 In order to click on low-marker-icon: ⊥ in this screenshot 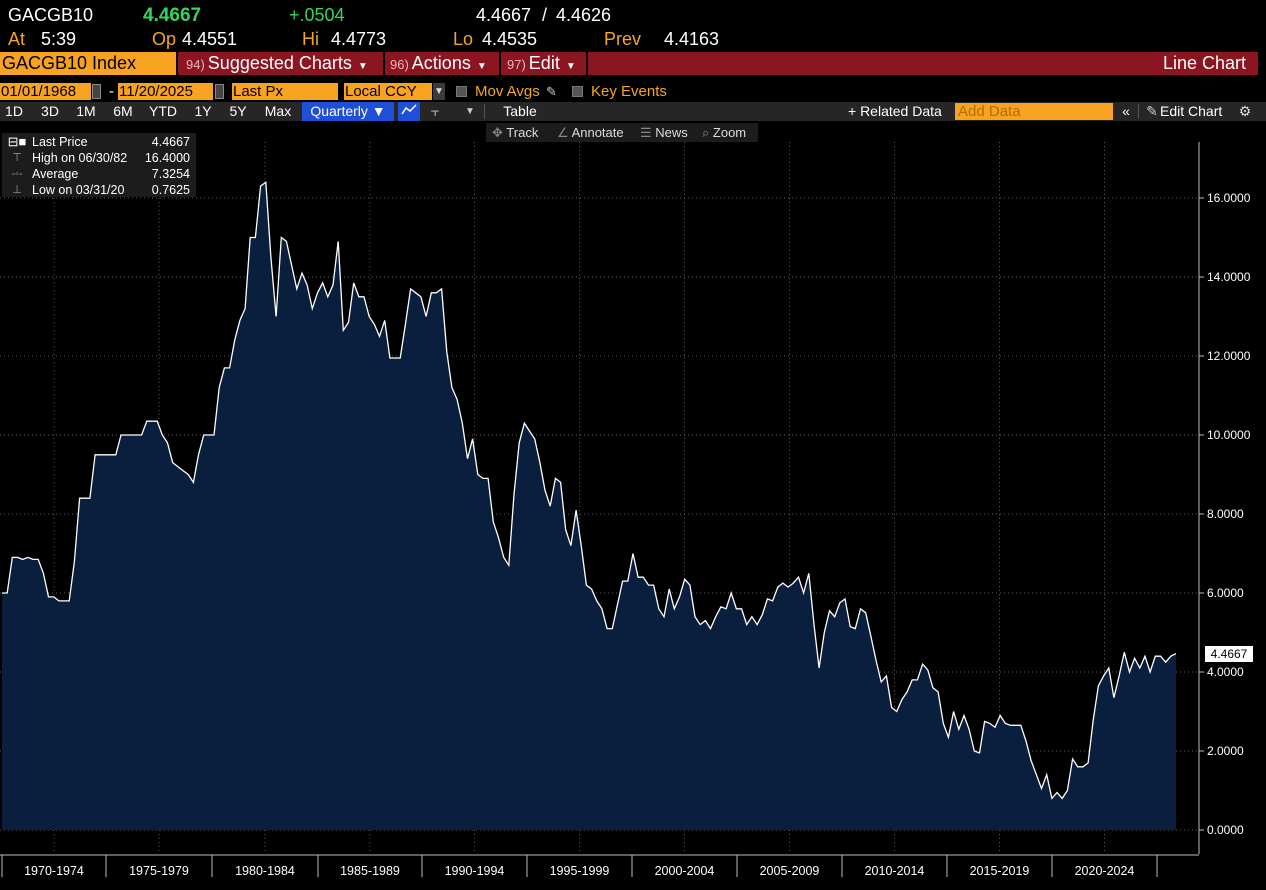, I will do `click(17, 190)`.